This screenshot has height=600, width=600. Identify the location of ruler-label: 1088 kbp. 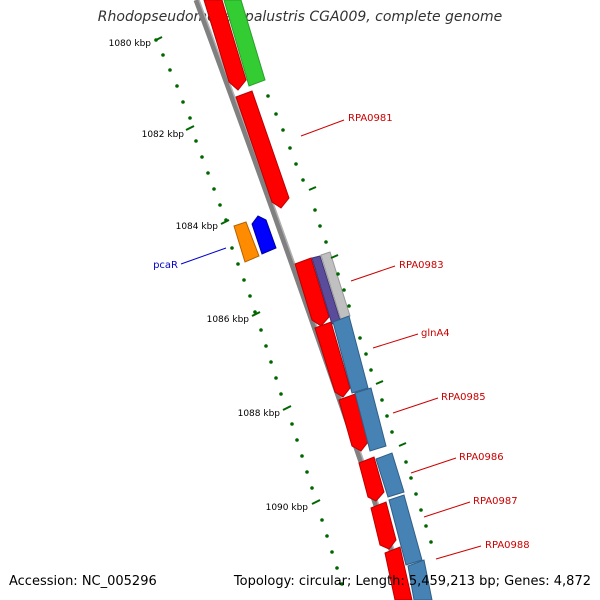
(259, 414).